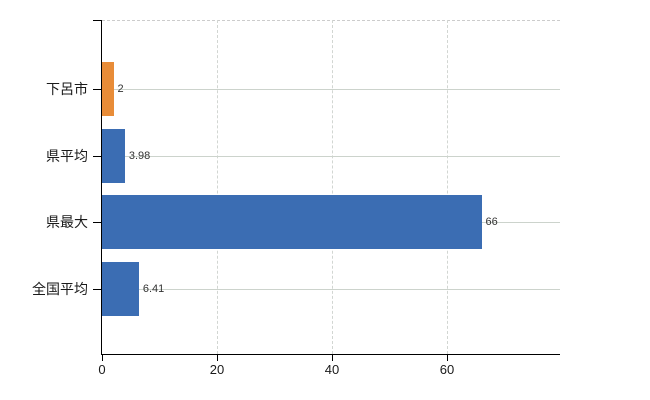 The image size is (650, 400). Describe the element at coordinates (217, 369) in the screenshot. I see `x-tick-label: 20` at that location.